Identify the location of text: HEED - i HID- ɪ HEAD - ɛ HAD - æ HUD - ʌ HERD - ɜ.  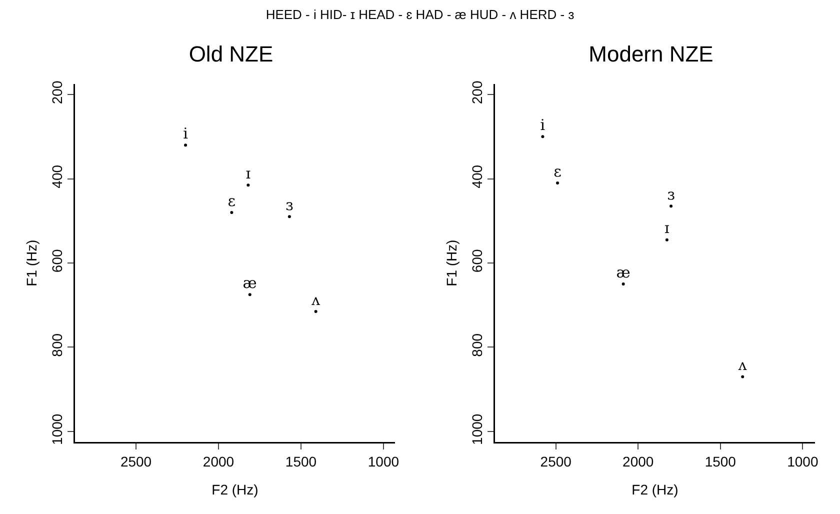
(420, 15).